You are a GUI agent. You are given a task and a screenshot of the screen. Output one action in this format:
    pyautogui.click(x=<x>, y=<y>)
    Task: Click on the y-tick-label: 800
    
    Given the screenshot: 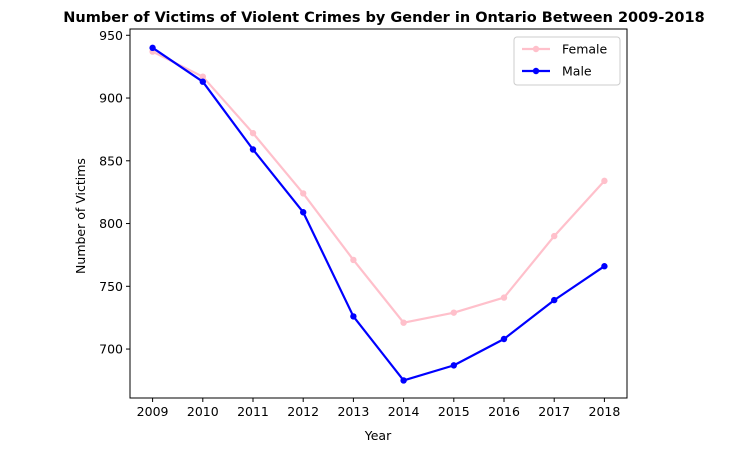 What is the action you would take?
    pyautogui.click(x=111, y=223)
    